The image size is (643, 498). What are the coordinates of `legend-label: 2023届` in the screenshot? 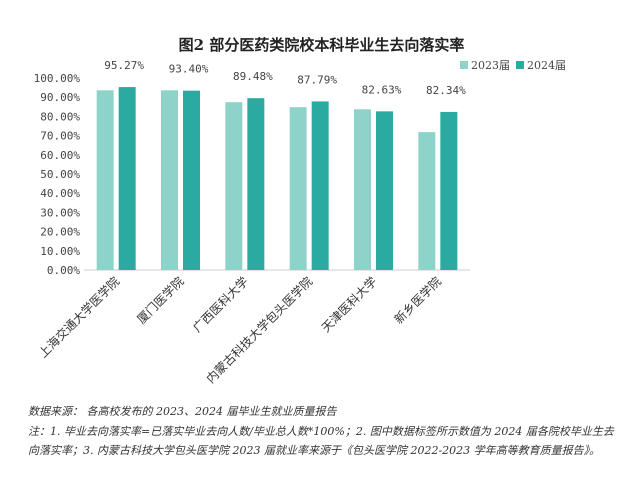 It's located at (490, 65).